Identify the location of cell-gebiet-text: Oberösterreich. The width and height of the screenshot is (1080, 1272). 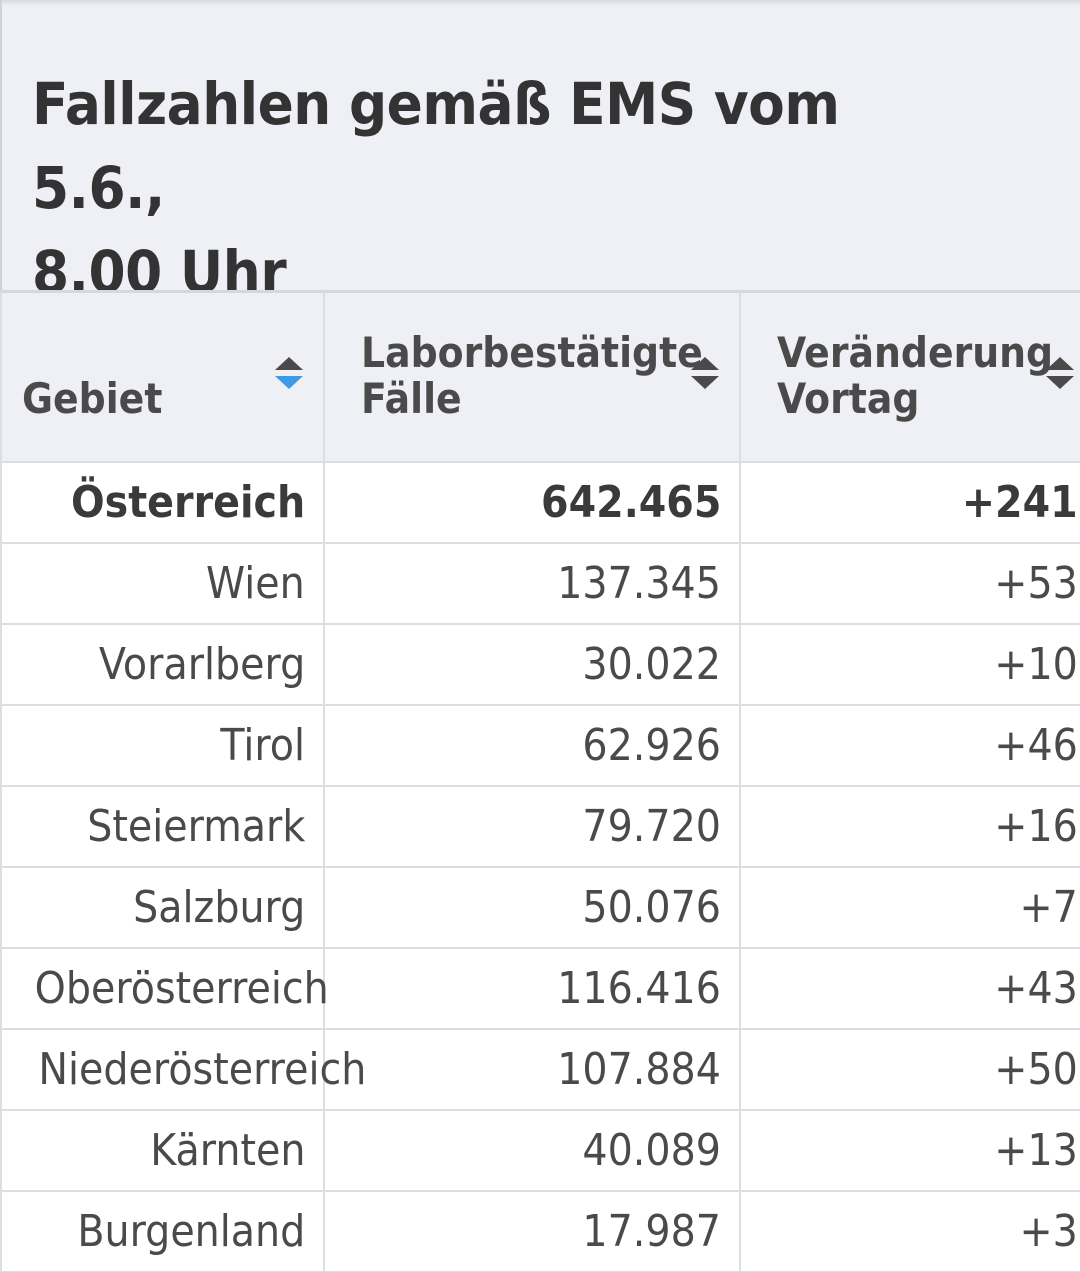
(181, 988).